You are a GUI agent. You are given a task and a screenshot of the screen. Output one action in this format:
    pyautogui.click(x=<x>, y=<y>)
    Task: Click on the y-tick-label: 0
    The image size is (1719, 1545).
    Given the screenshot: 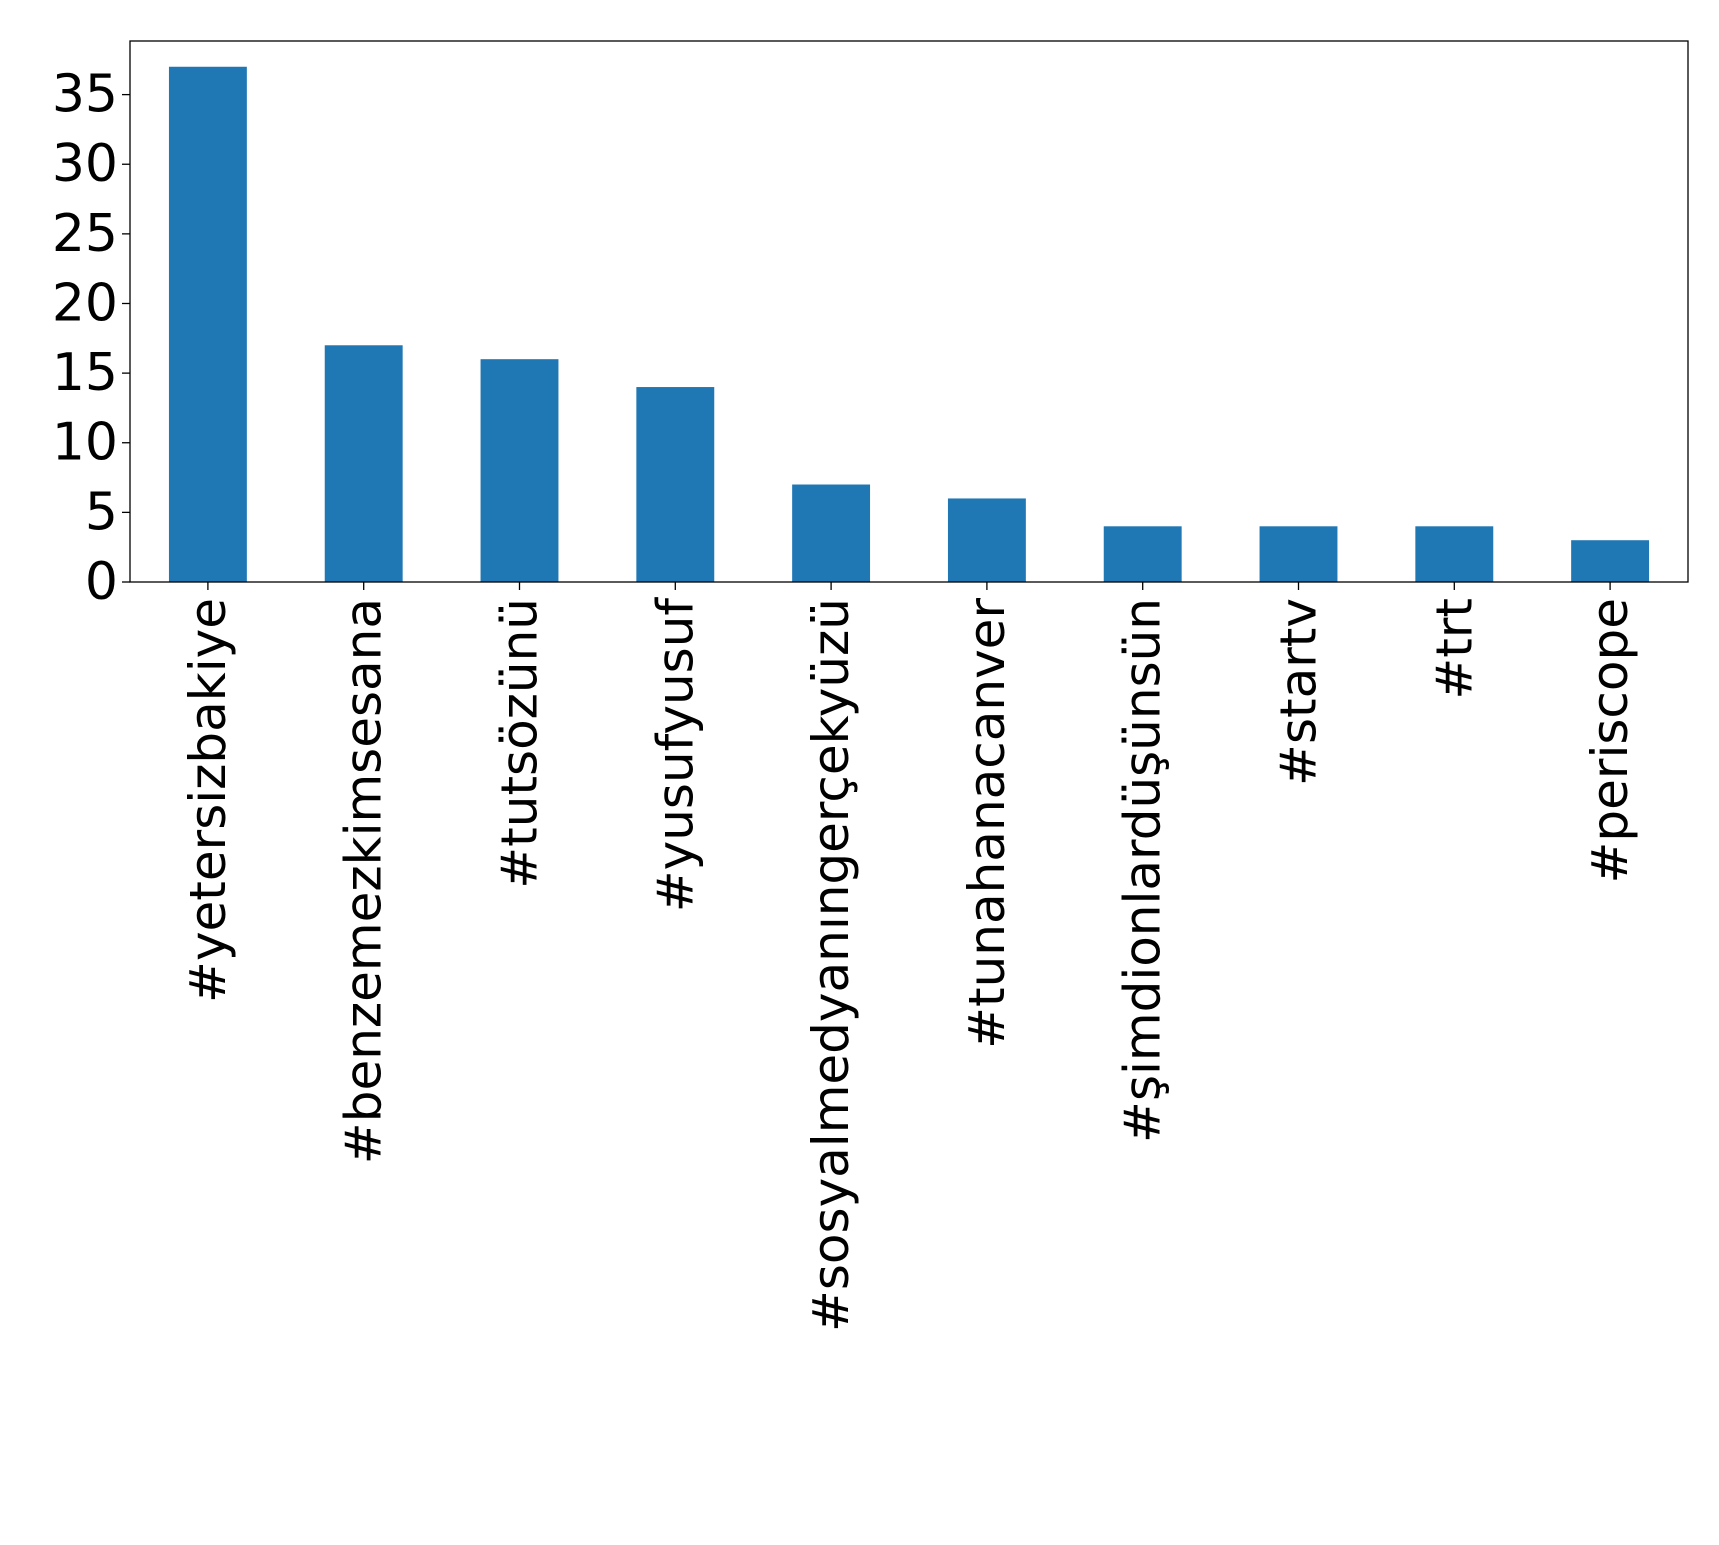 What is the action you would take?
    pyautogui.click(x=101, y=582)
    